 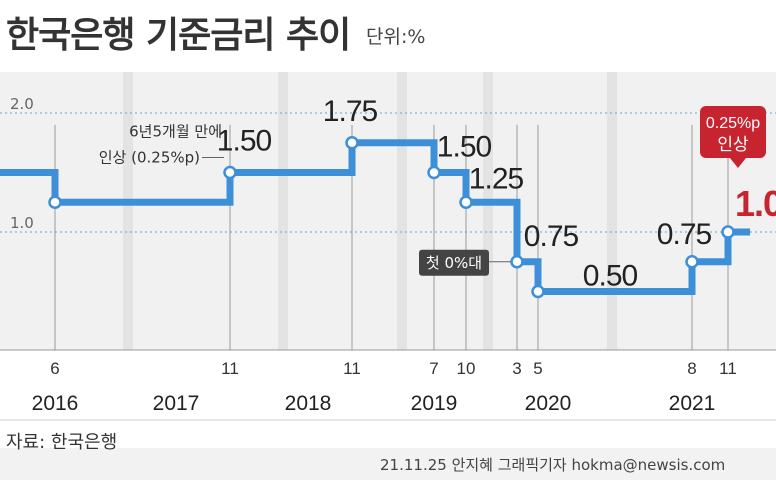 What do you see at coordinates (62, 442) in the screenshot?
I see `source-label: 자료: 한국은행` at bounding box center [62, 442].